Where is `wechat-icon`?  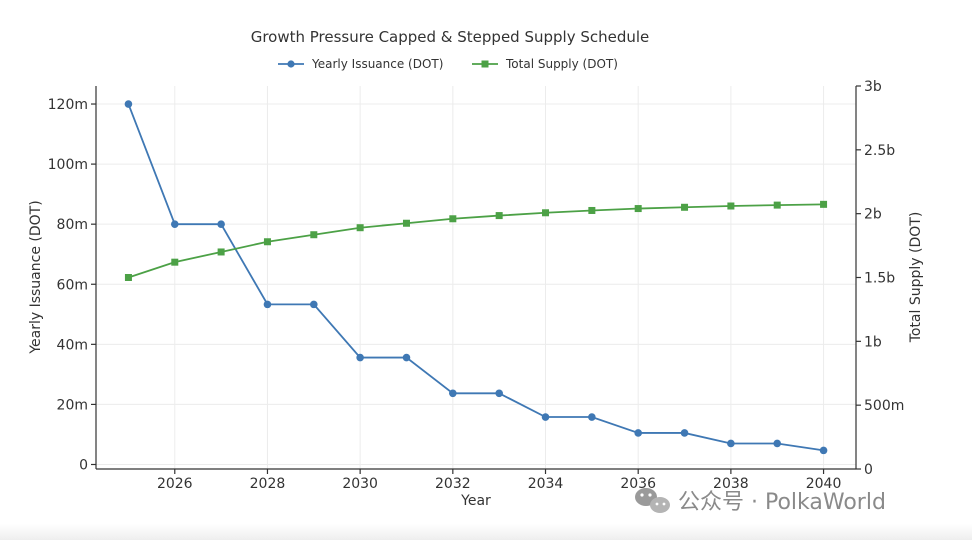
wechat-icon is located at coordinates (652, 500).